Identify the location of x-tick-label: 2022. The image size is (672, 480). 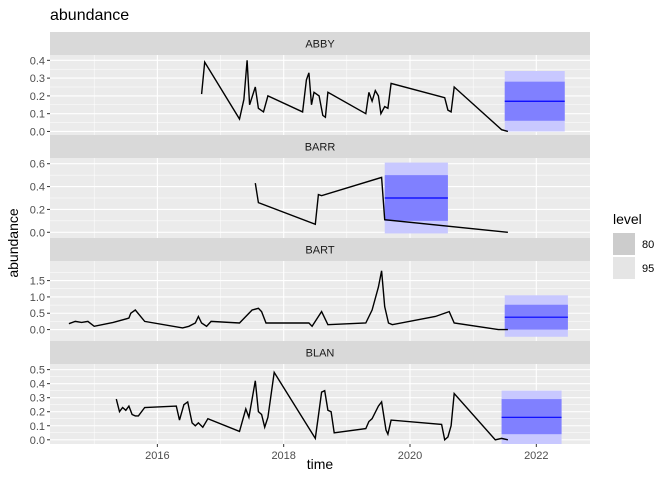
(536, 456).